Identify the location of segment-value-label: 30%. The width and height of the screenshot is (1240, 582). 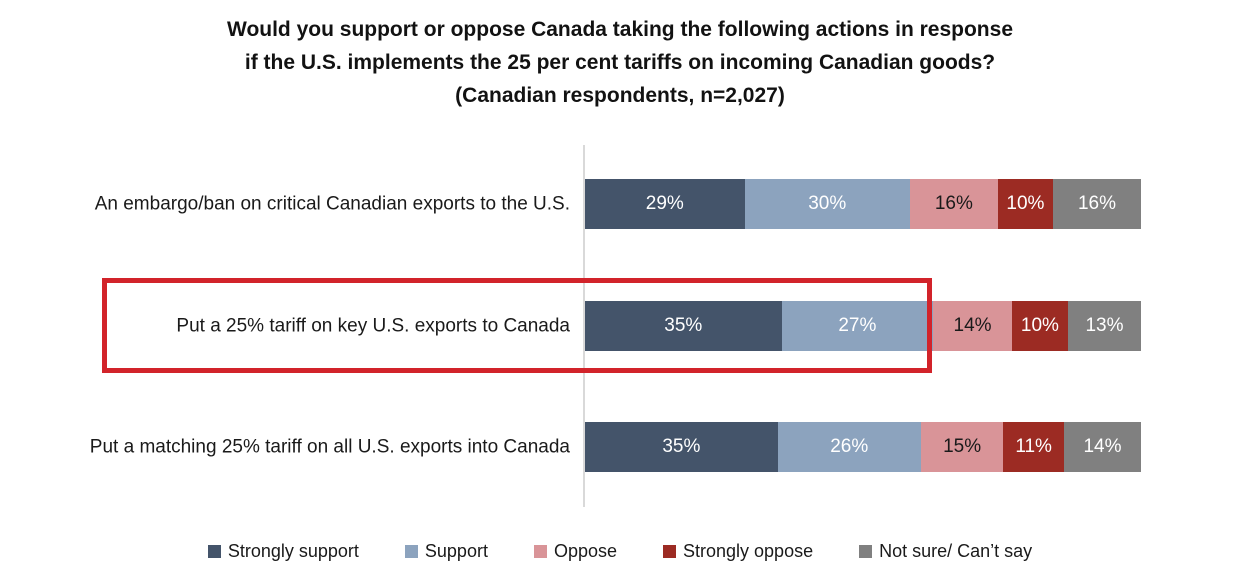
(827, 203).